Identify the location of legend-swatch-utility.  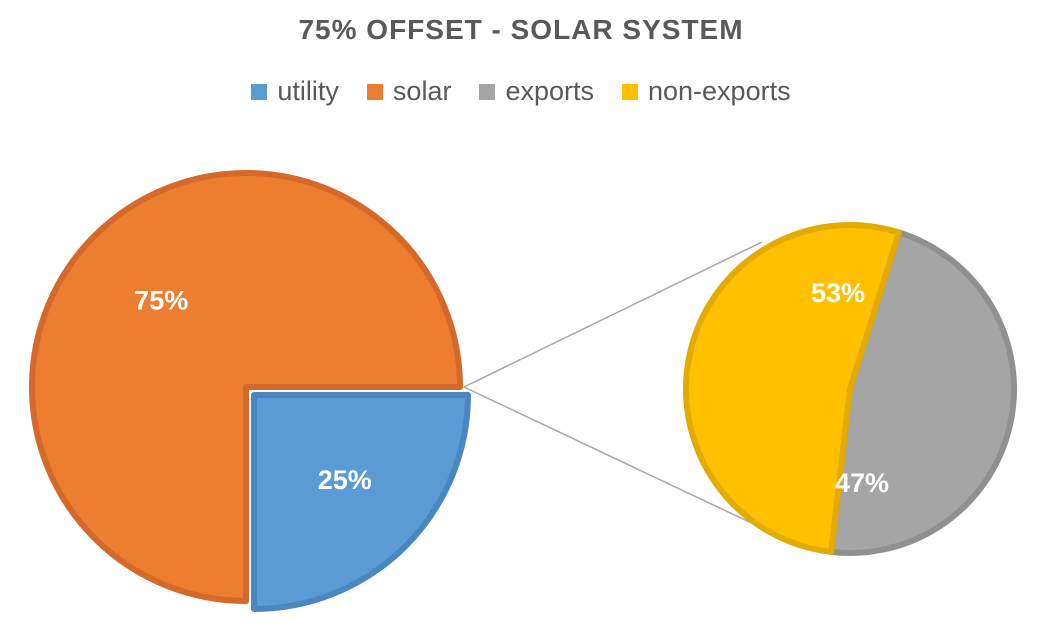
(259, 91).